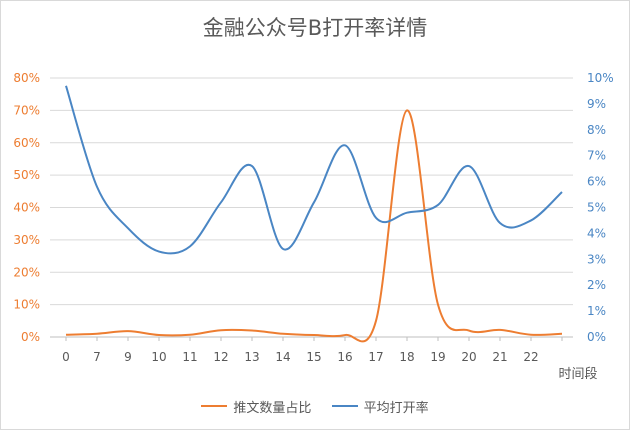 The image size is (630, 430). I want to click on x-tick-label: 11, so click(189, 357).